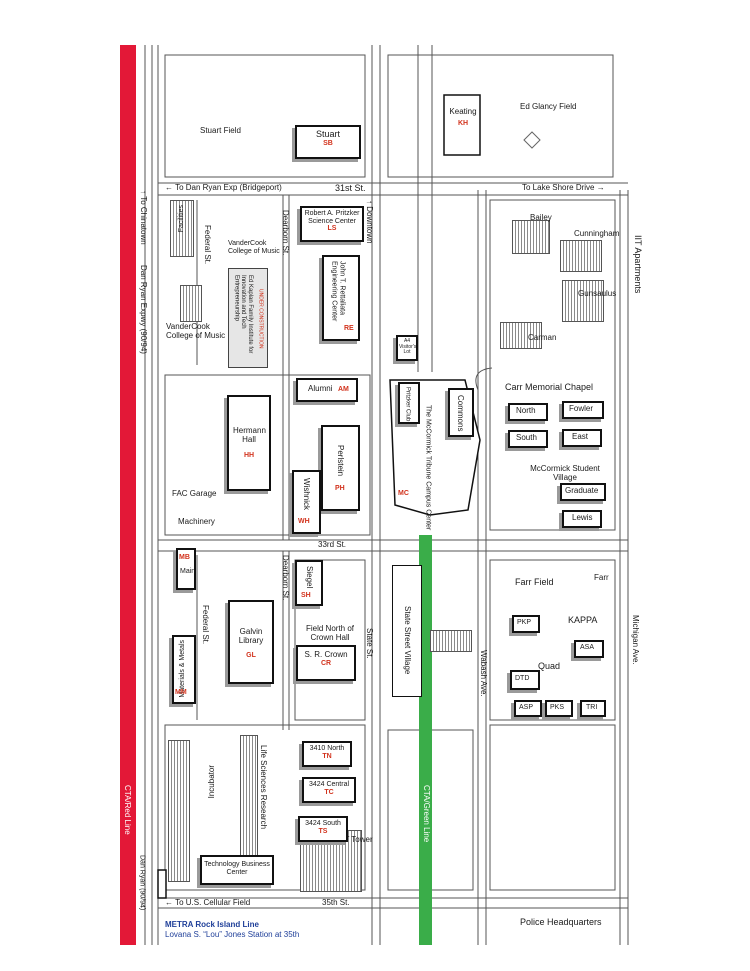 The height and width of the screenshot is (971, 750). I want to click on building-pritzker-club: Pritzker Club, so click(409, 403).